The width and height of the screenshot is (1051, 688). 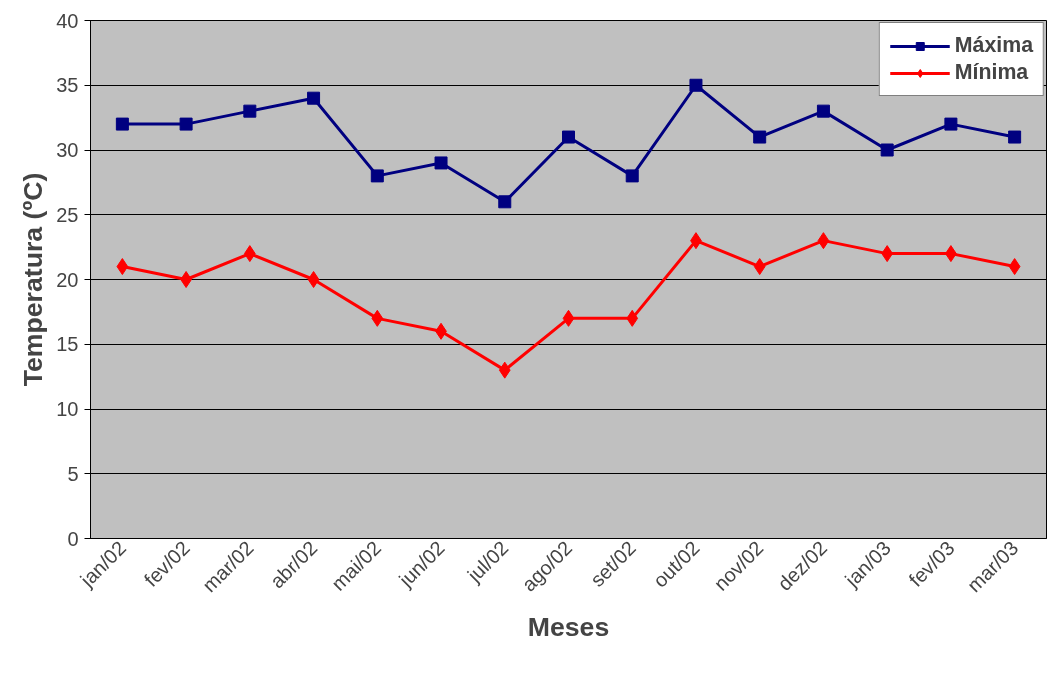 I want to click on y-tick-label: 0, so click(x=73, y=538).